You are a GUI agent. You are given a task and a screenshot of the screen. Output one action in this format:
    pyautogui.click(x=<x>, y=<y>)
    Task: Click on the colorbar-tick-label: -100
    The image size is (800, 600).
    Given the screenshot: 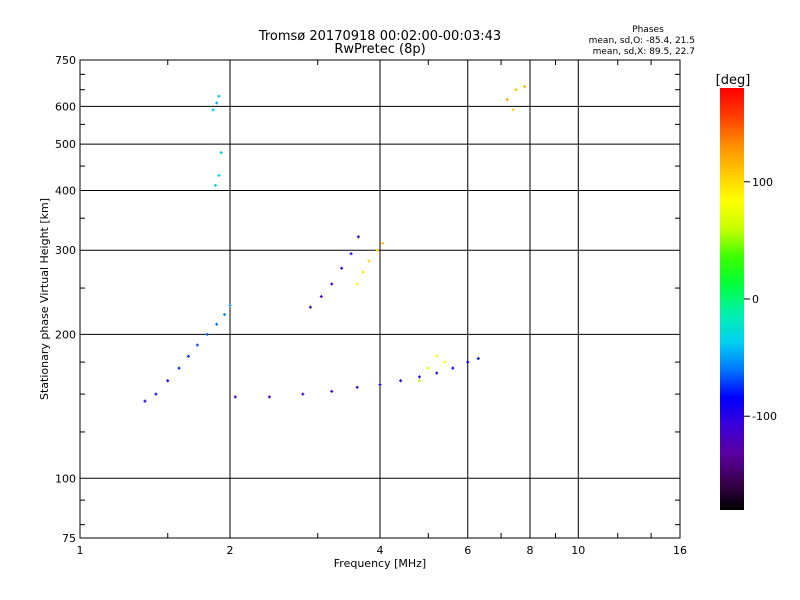 What is the action you would take?
    pyautogui.click(x=764, y=416)
    